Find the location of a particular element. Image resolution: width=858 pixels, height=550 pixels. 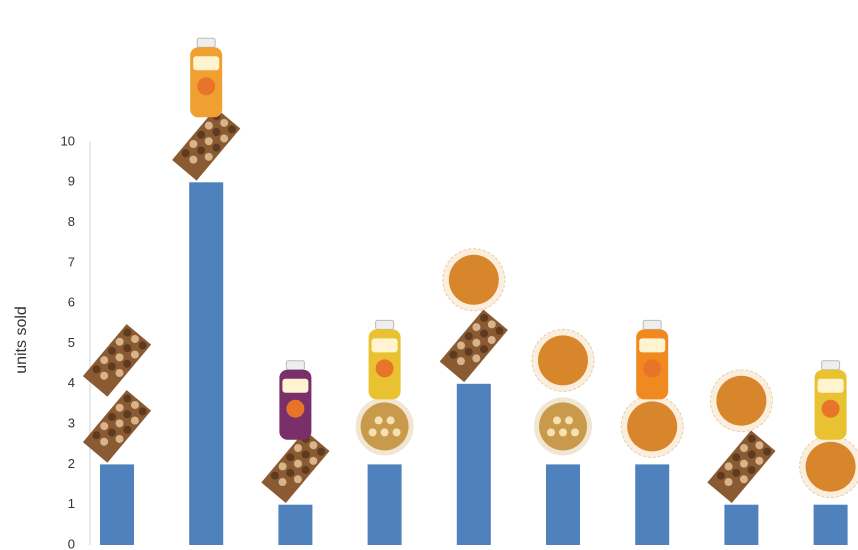

y-tick-label: 9 is located at coordinates (71, 181).